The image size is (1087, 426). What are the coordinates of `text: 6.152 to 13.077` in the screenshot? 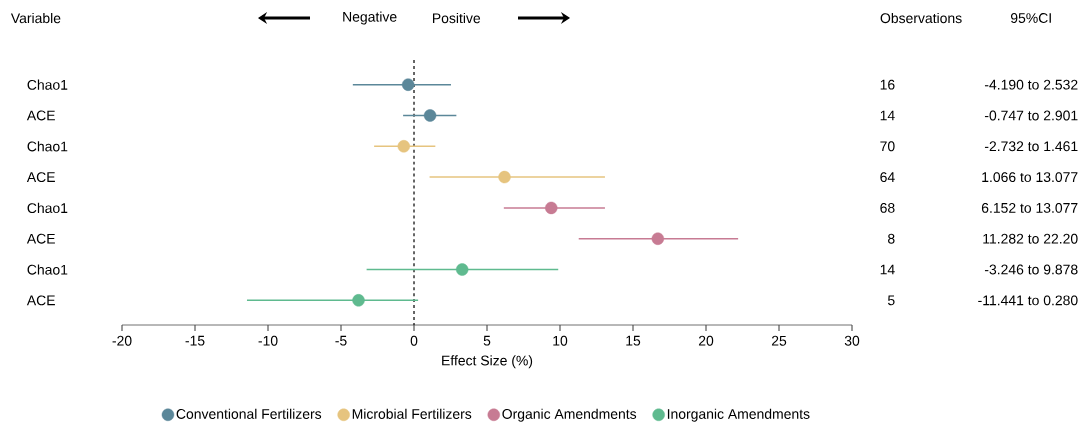 It's located at (1029, 207).